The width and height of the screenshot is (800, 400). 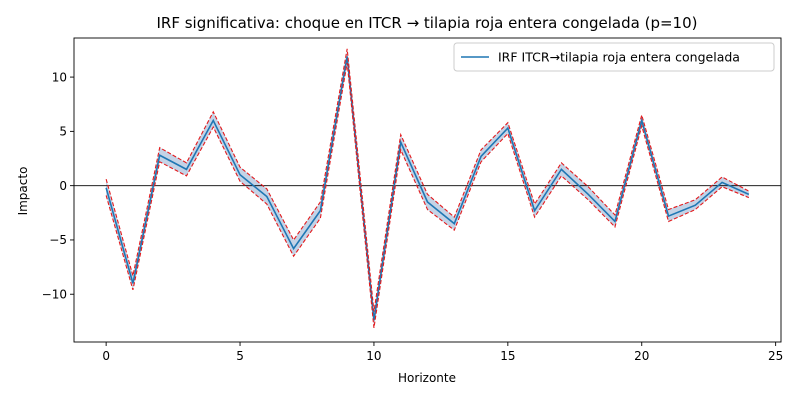 I want to click on legend-box, so click(x=614, y=57).